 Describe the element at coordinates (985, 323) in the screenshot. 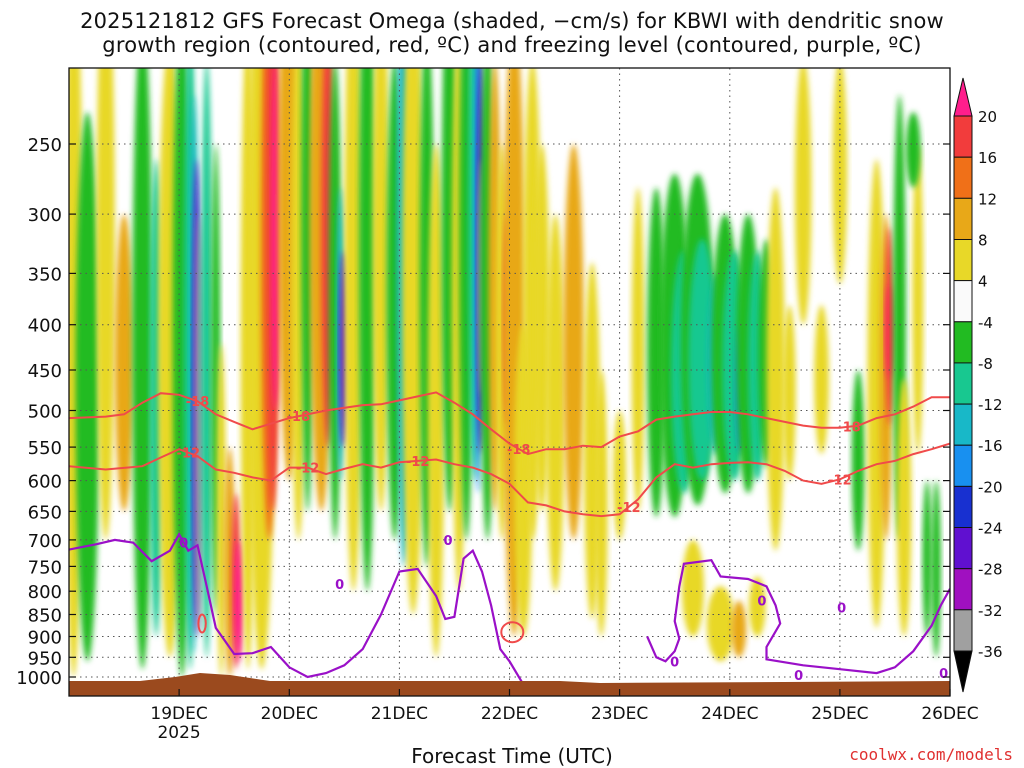

I see `colorbar-label: -4` at that location.